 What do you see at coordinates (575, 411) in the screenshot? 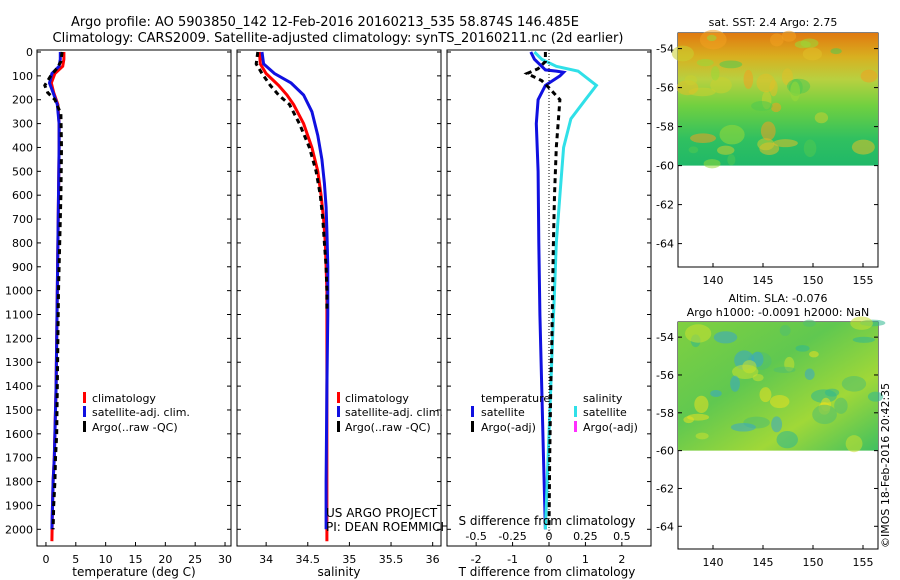
I see `legend-swatch-s-satellite` at bounding box center [575, 411].